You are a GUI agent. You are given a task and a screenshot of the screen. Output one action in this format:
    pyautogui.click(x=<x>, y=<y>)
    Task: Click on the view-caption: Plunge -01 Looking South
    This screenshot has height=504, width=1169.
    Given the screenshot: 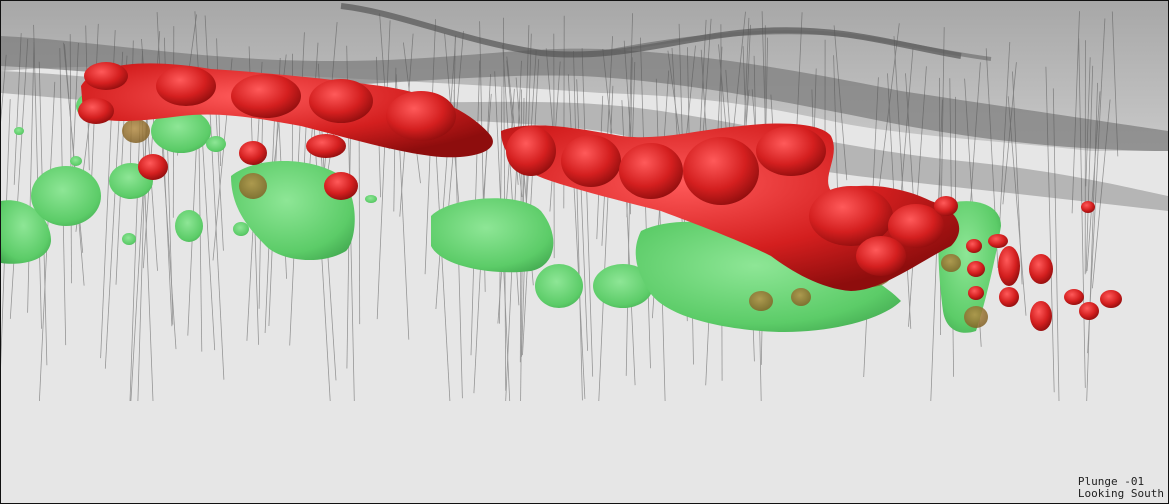 What is the action you would take?
    pyautogui.click(x=1121, y=488)
    